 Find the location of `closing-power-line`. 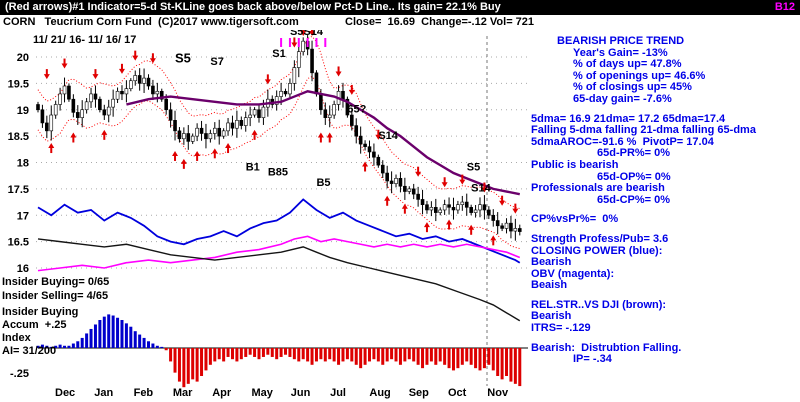

closing-power-line is located at coordinates (279, 231).